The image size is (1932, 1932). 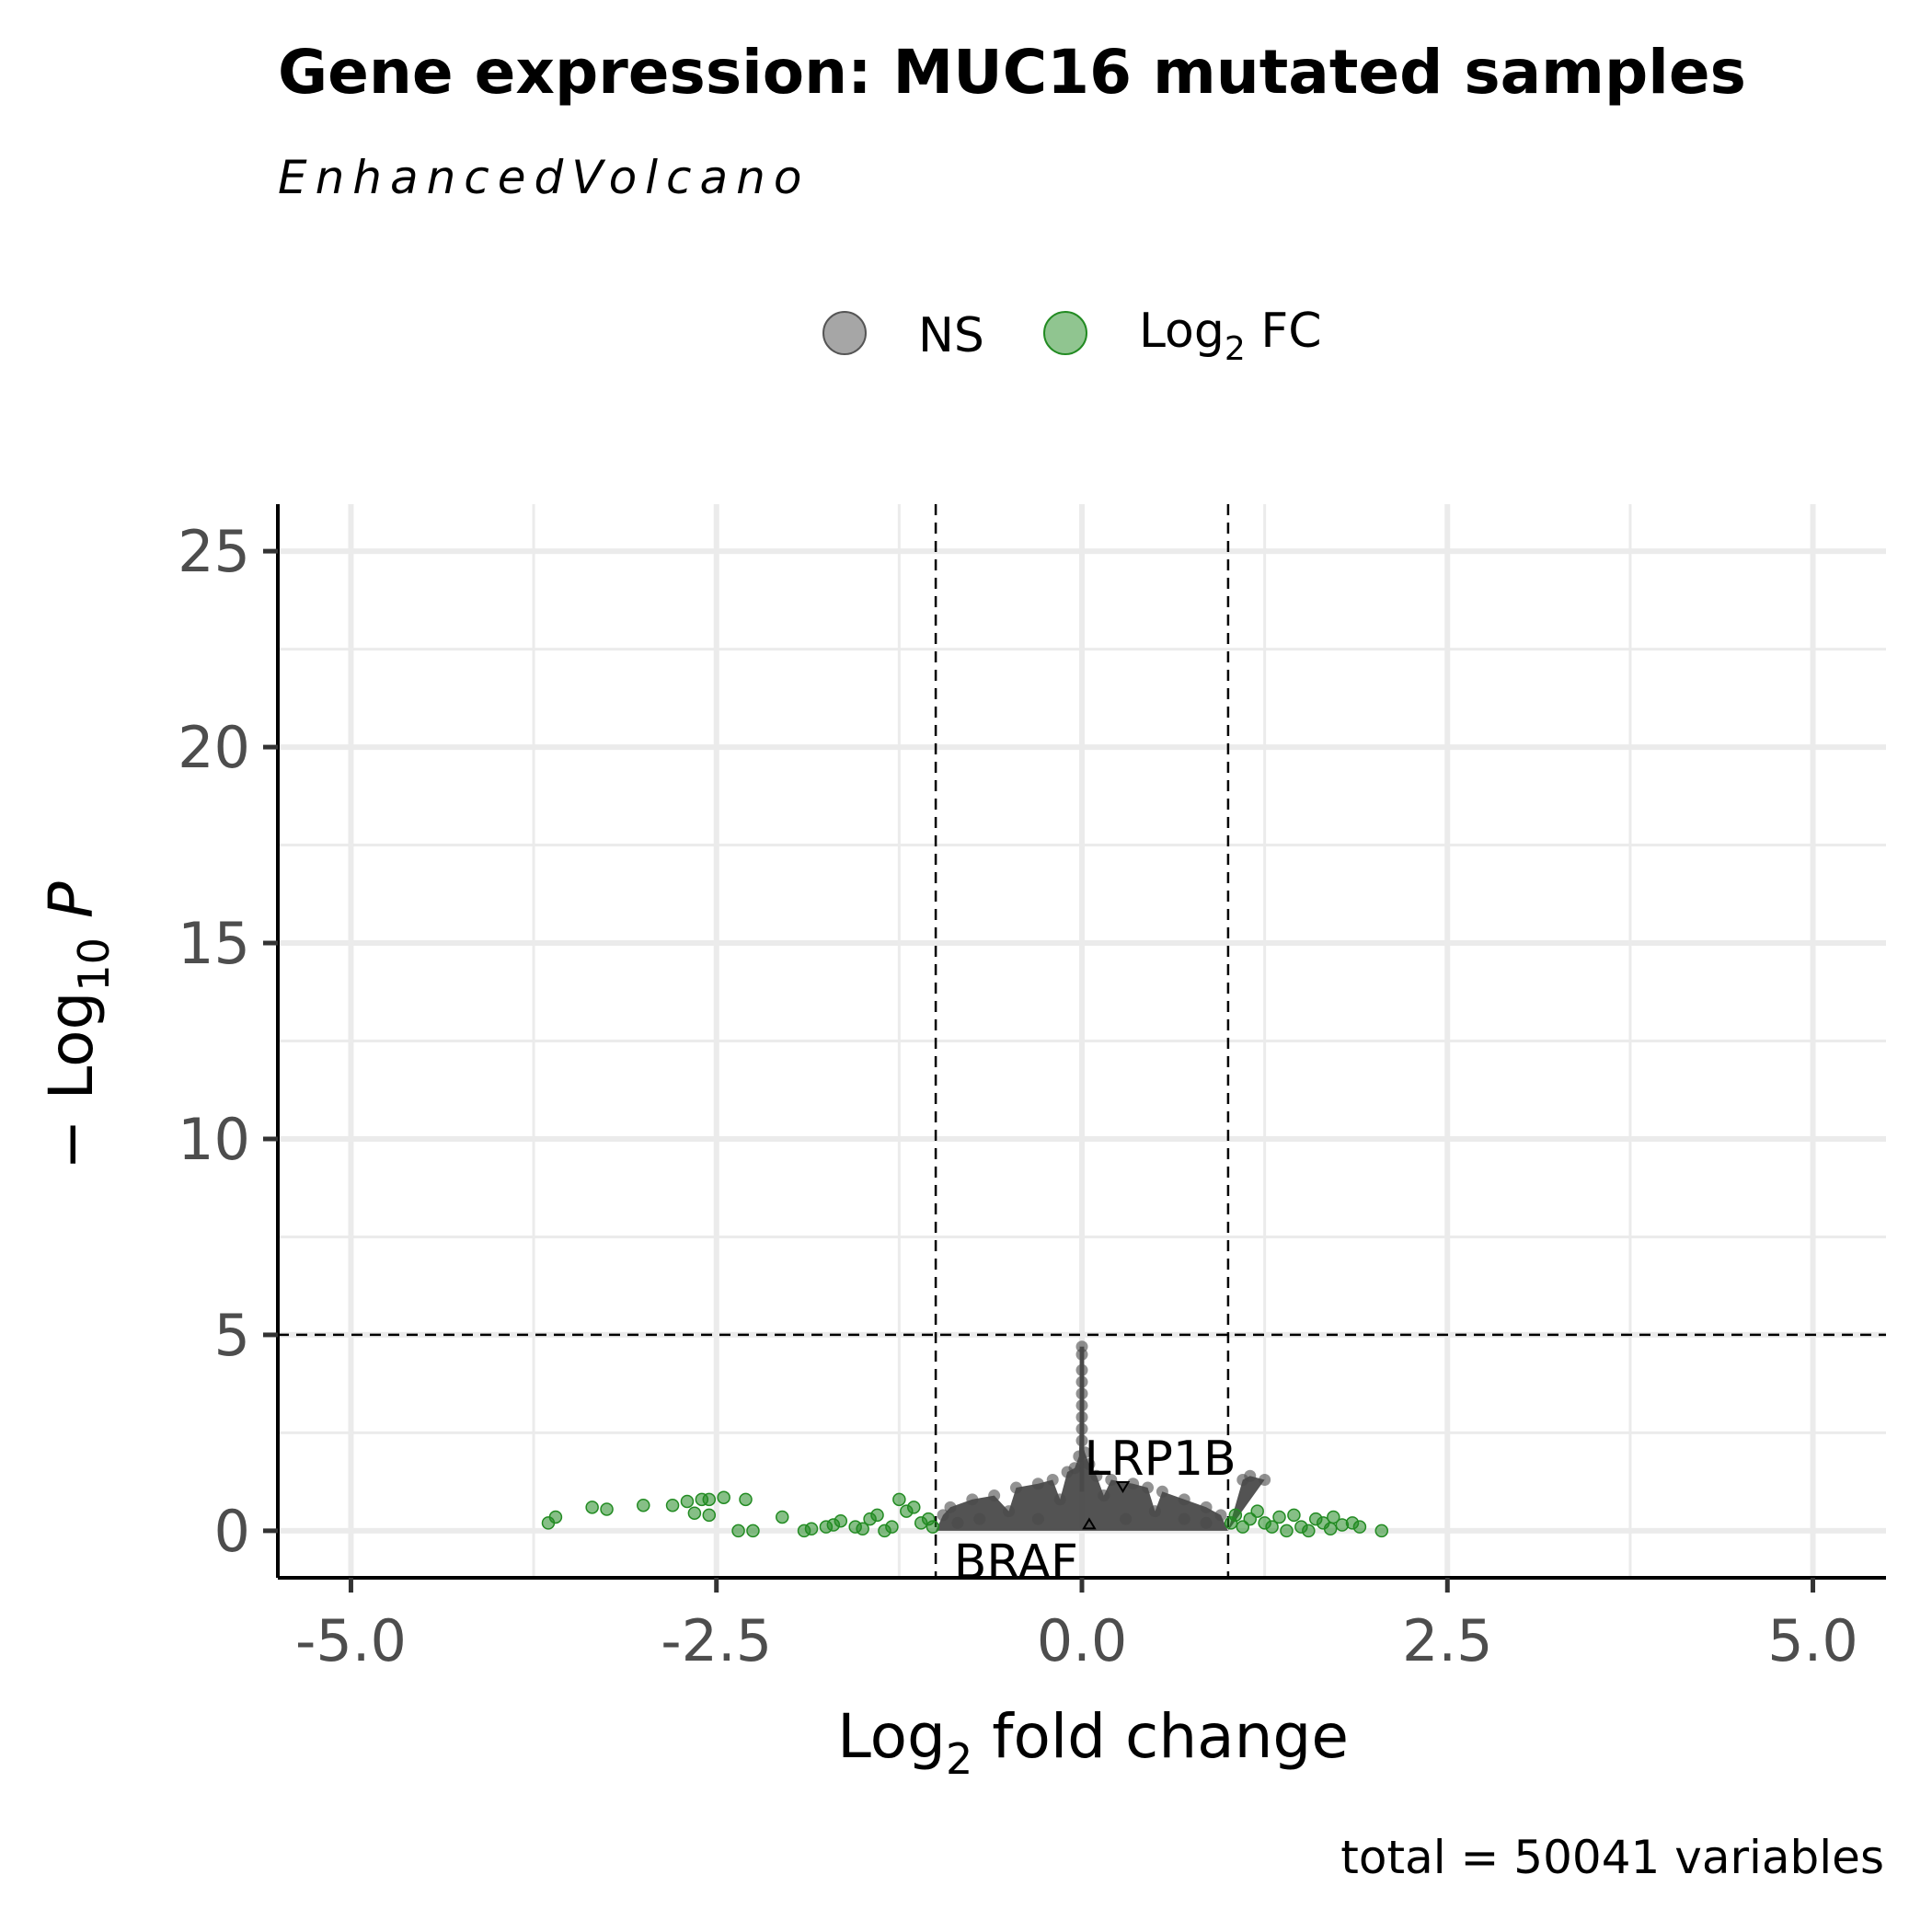 What do you see at coordinates (951, 335) in the screenshot?
I see `legend-ns-label: NS` at bounding box center [951, 335].